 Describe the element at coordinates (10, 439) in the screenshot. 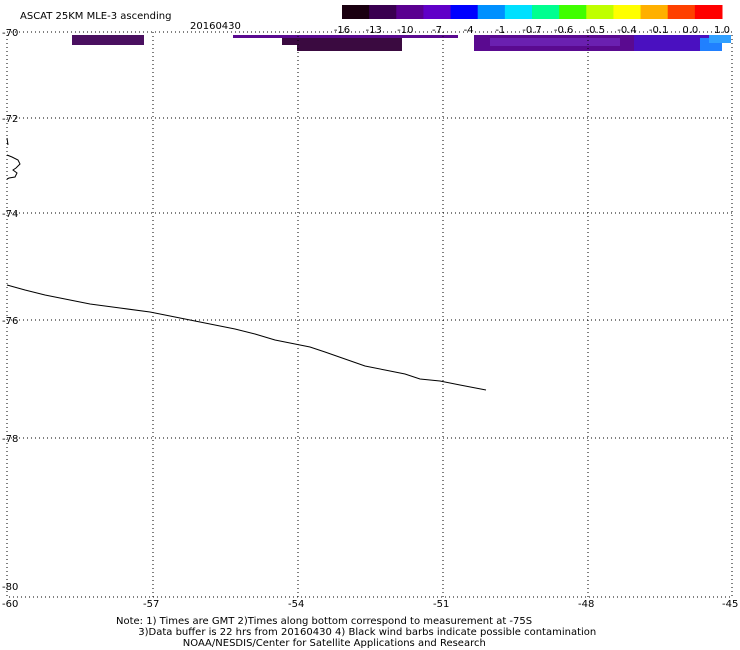

I see `lat-label: -78` at that location.